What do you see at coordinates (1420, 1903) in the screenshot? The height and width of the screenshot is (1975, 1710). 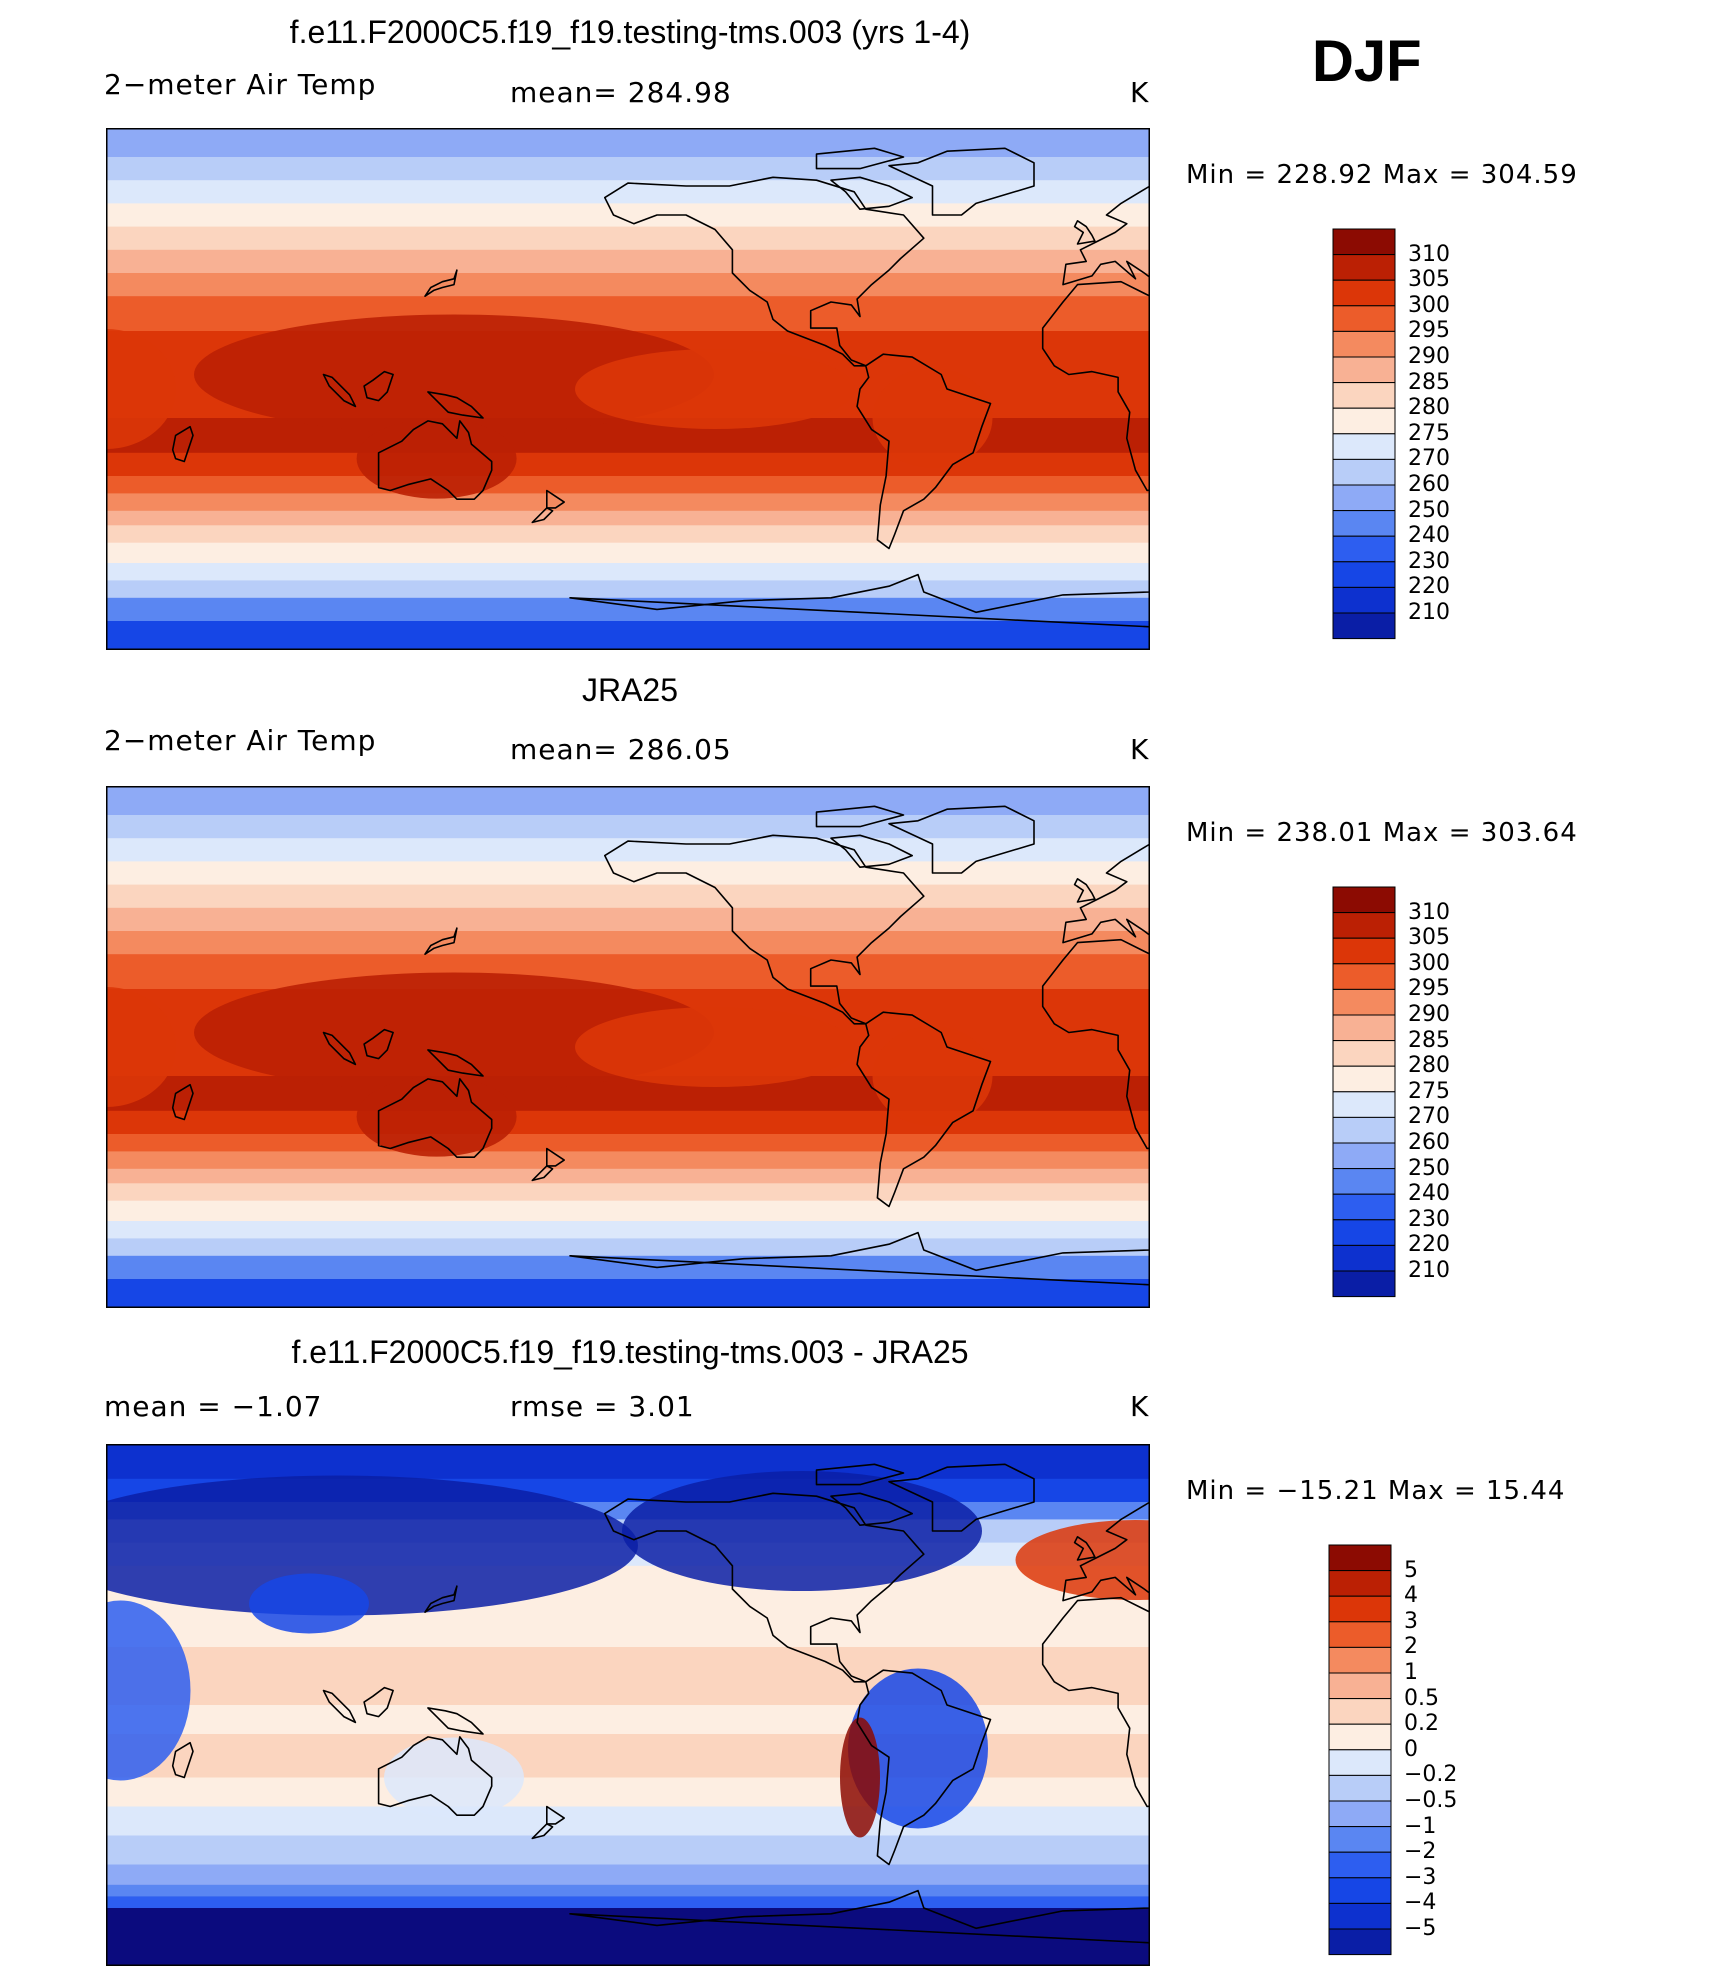 I see `colorbar-tick-label: −4` at bounding box center [1420, 1903].